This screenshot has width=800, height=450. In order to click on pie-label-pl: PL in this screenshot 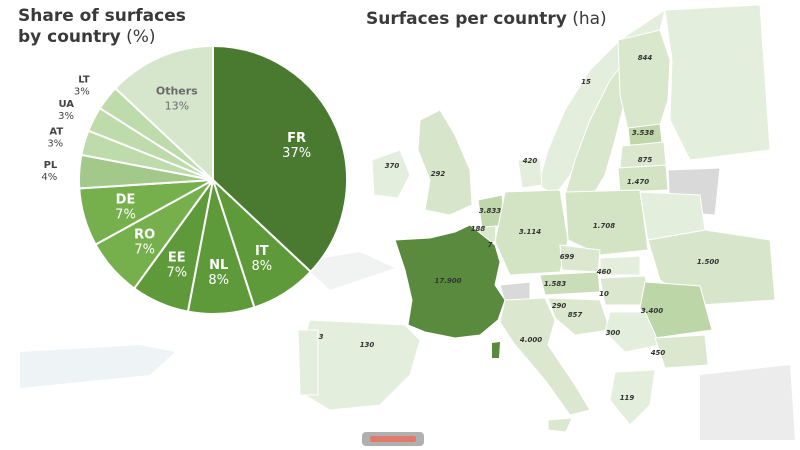, I will do `click(51, 165)`.